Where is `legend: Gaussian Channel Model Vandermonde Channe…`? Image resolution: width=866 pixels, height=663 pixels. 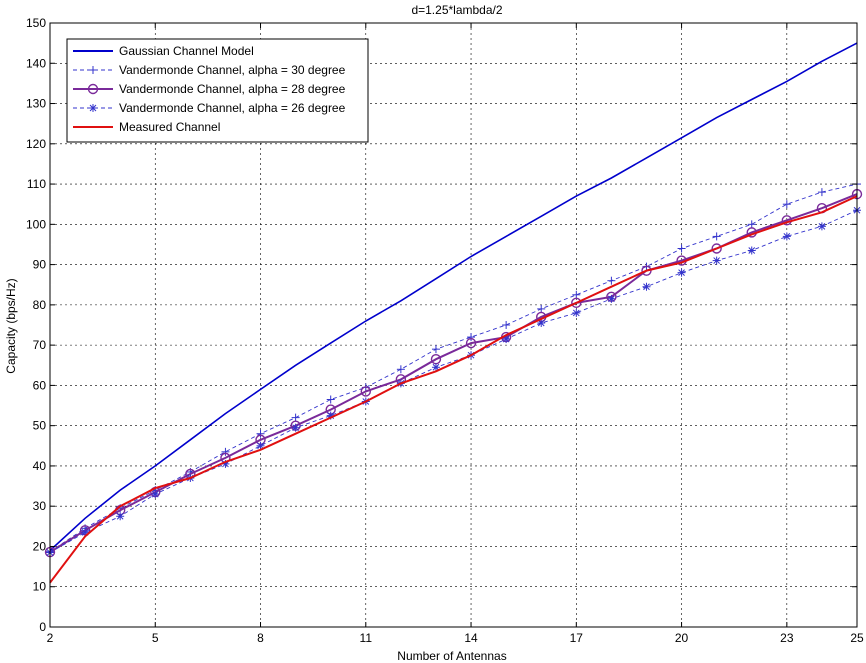 legend: Gaussian Channel Model Vandermonde Channe… is located at coordinates (217, 90).